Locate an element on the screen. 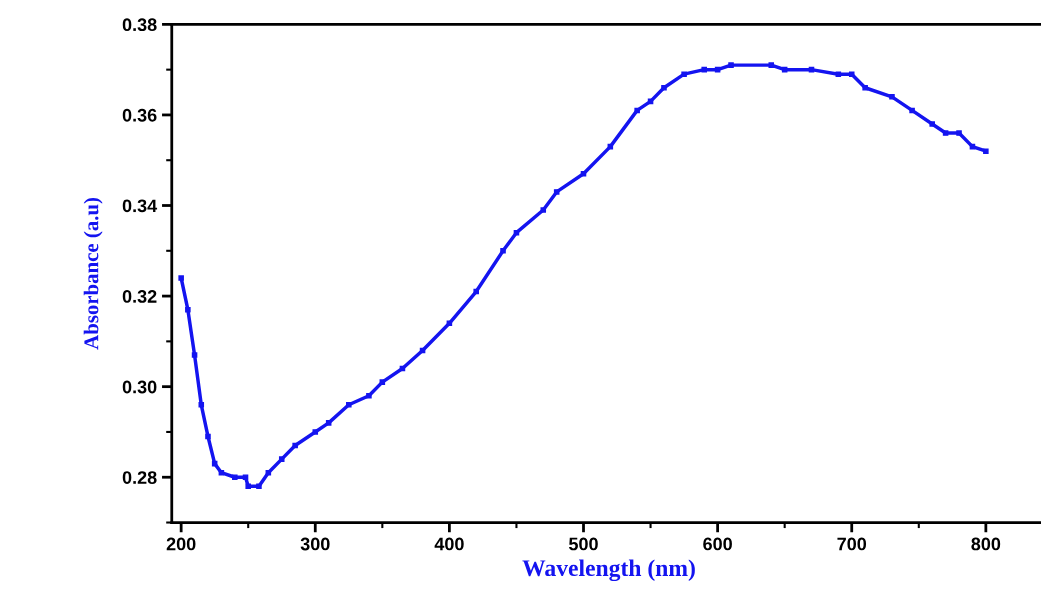  y-tick-label: 0.32 is located at coordinates (139, 296).